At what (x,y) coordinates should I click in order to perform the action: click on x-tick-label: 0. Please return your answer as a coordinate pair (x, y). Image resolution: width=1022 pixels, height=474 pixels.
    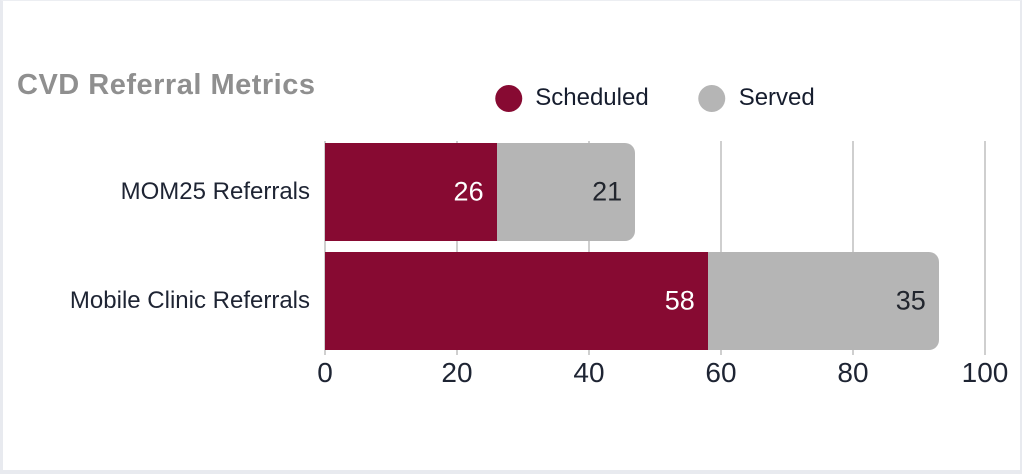
    Looking at the image, I should click on (325, 372).